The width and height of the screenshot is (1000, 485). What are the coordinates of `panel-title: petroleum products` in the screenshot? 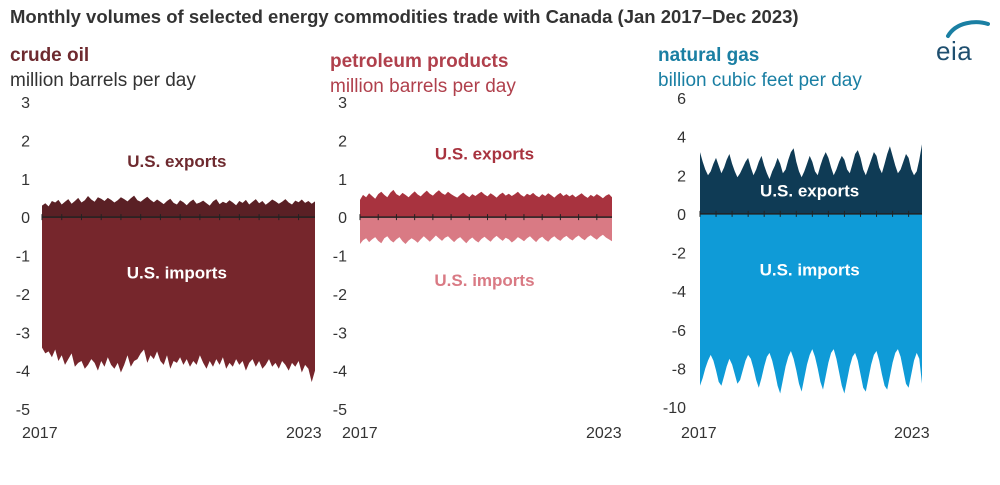 It's located at (419, 61).